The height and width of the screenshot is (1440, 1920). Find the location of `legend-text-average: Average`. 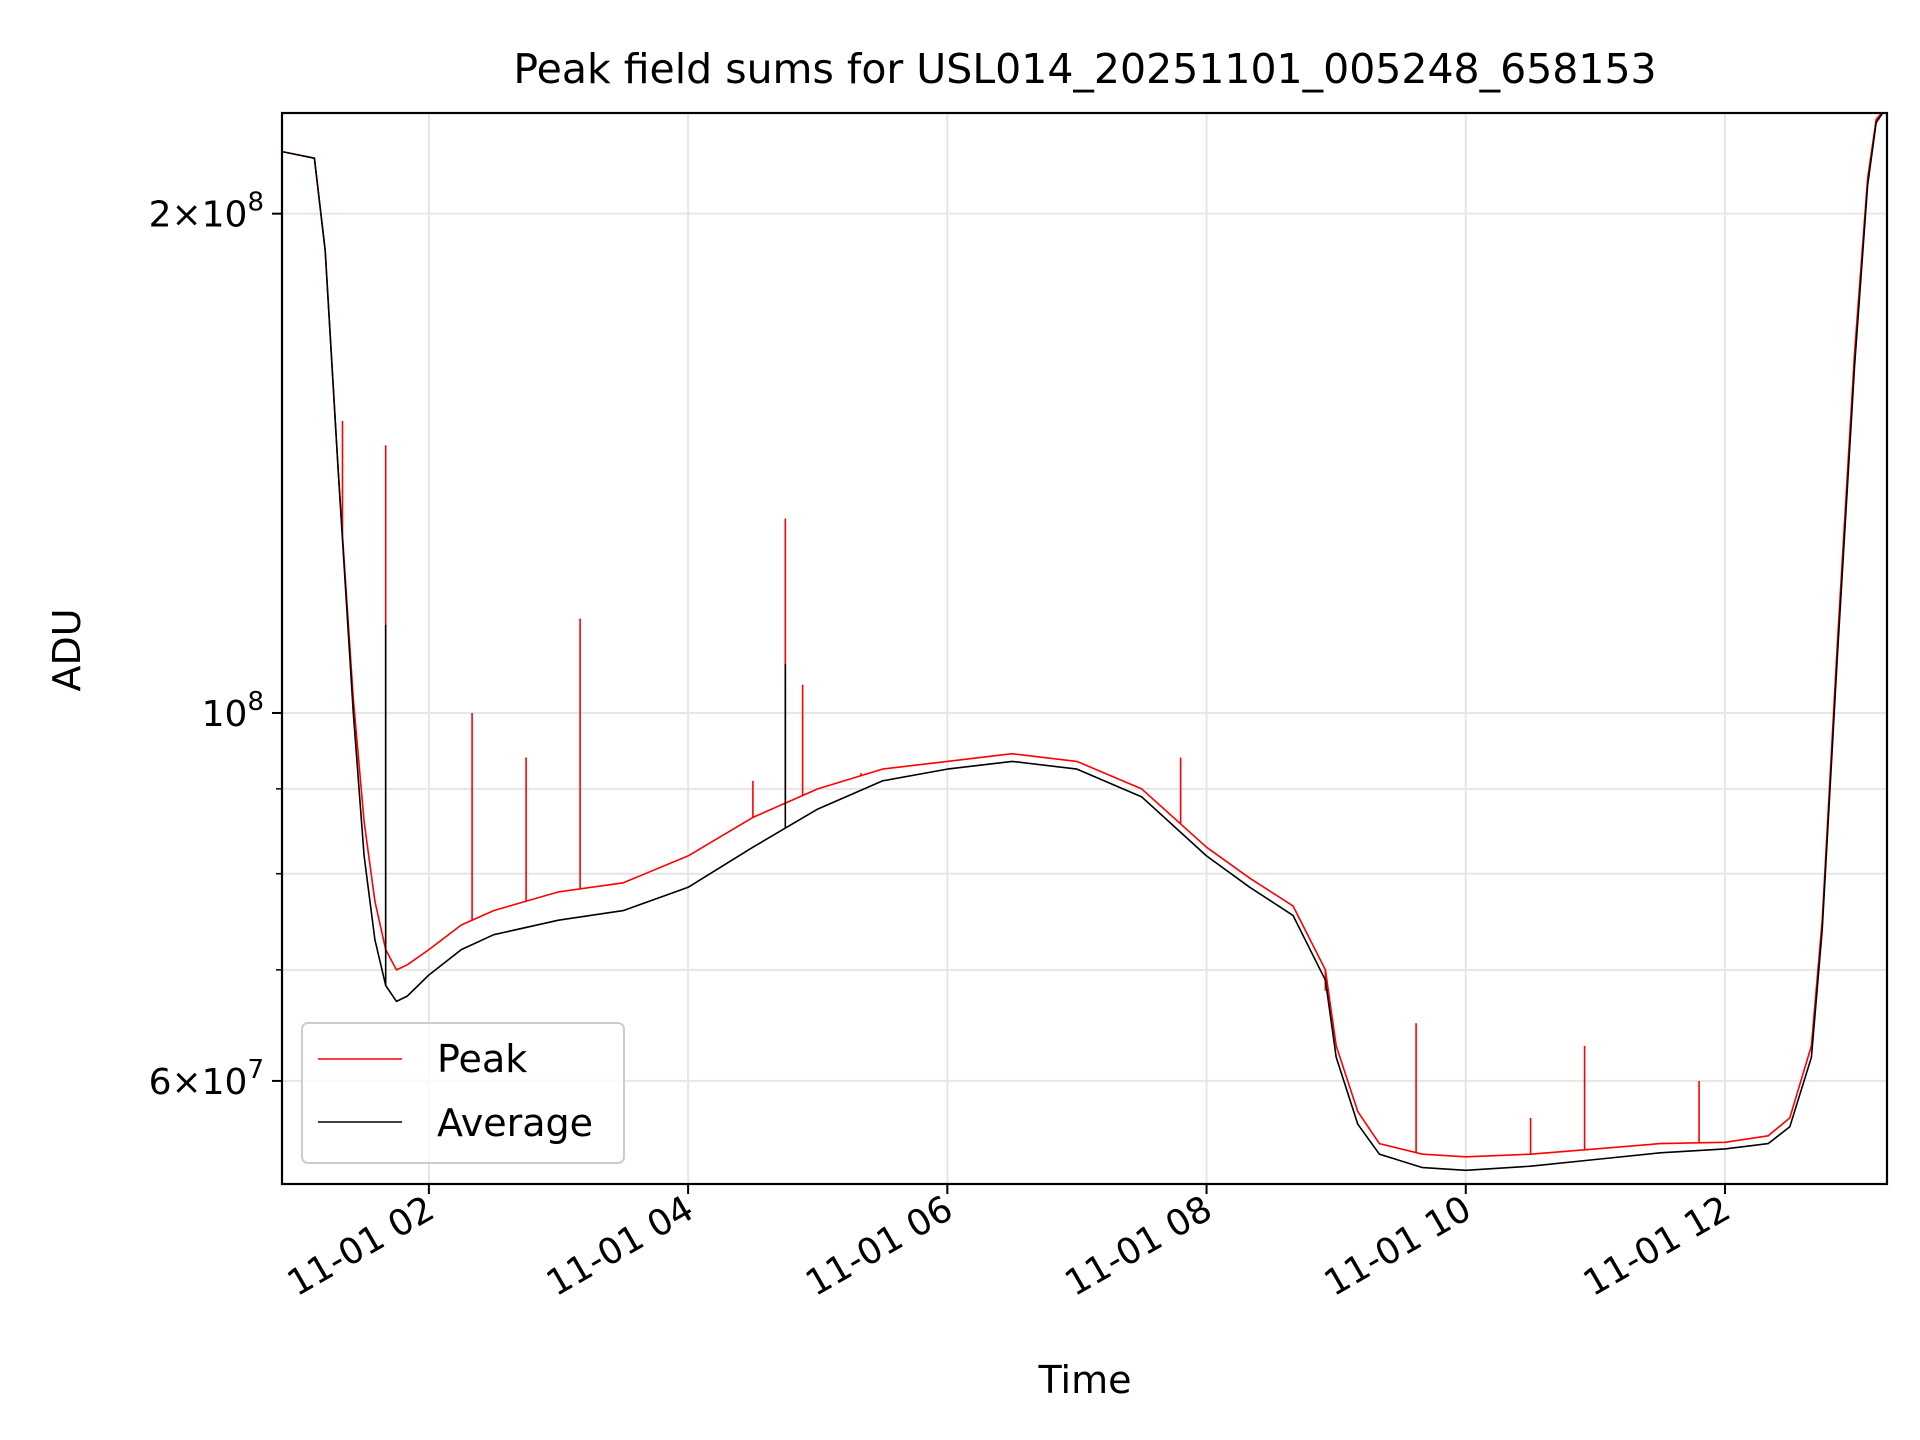

legend-text-average: Average is located at coordinates (515, 1123).